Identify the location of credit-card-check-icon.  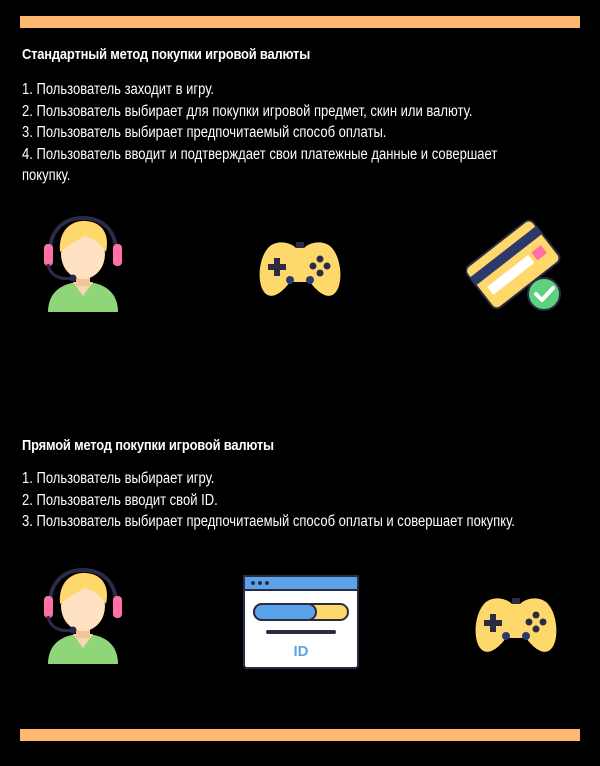
(516, 265).